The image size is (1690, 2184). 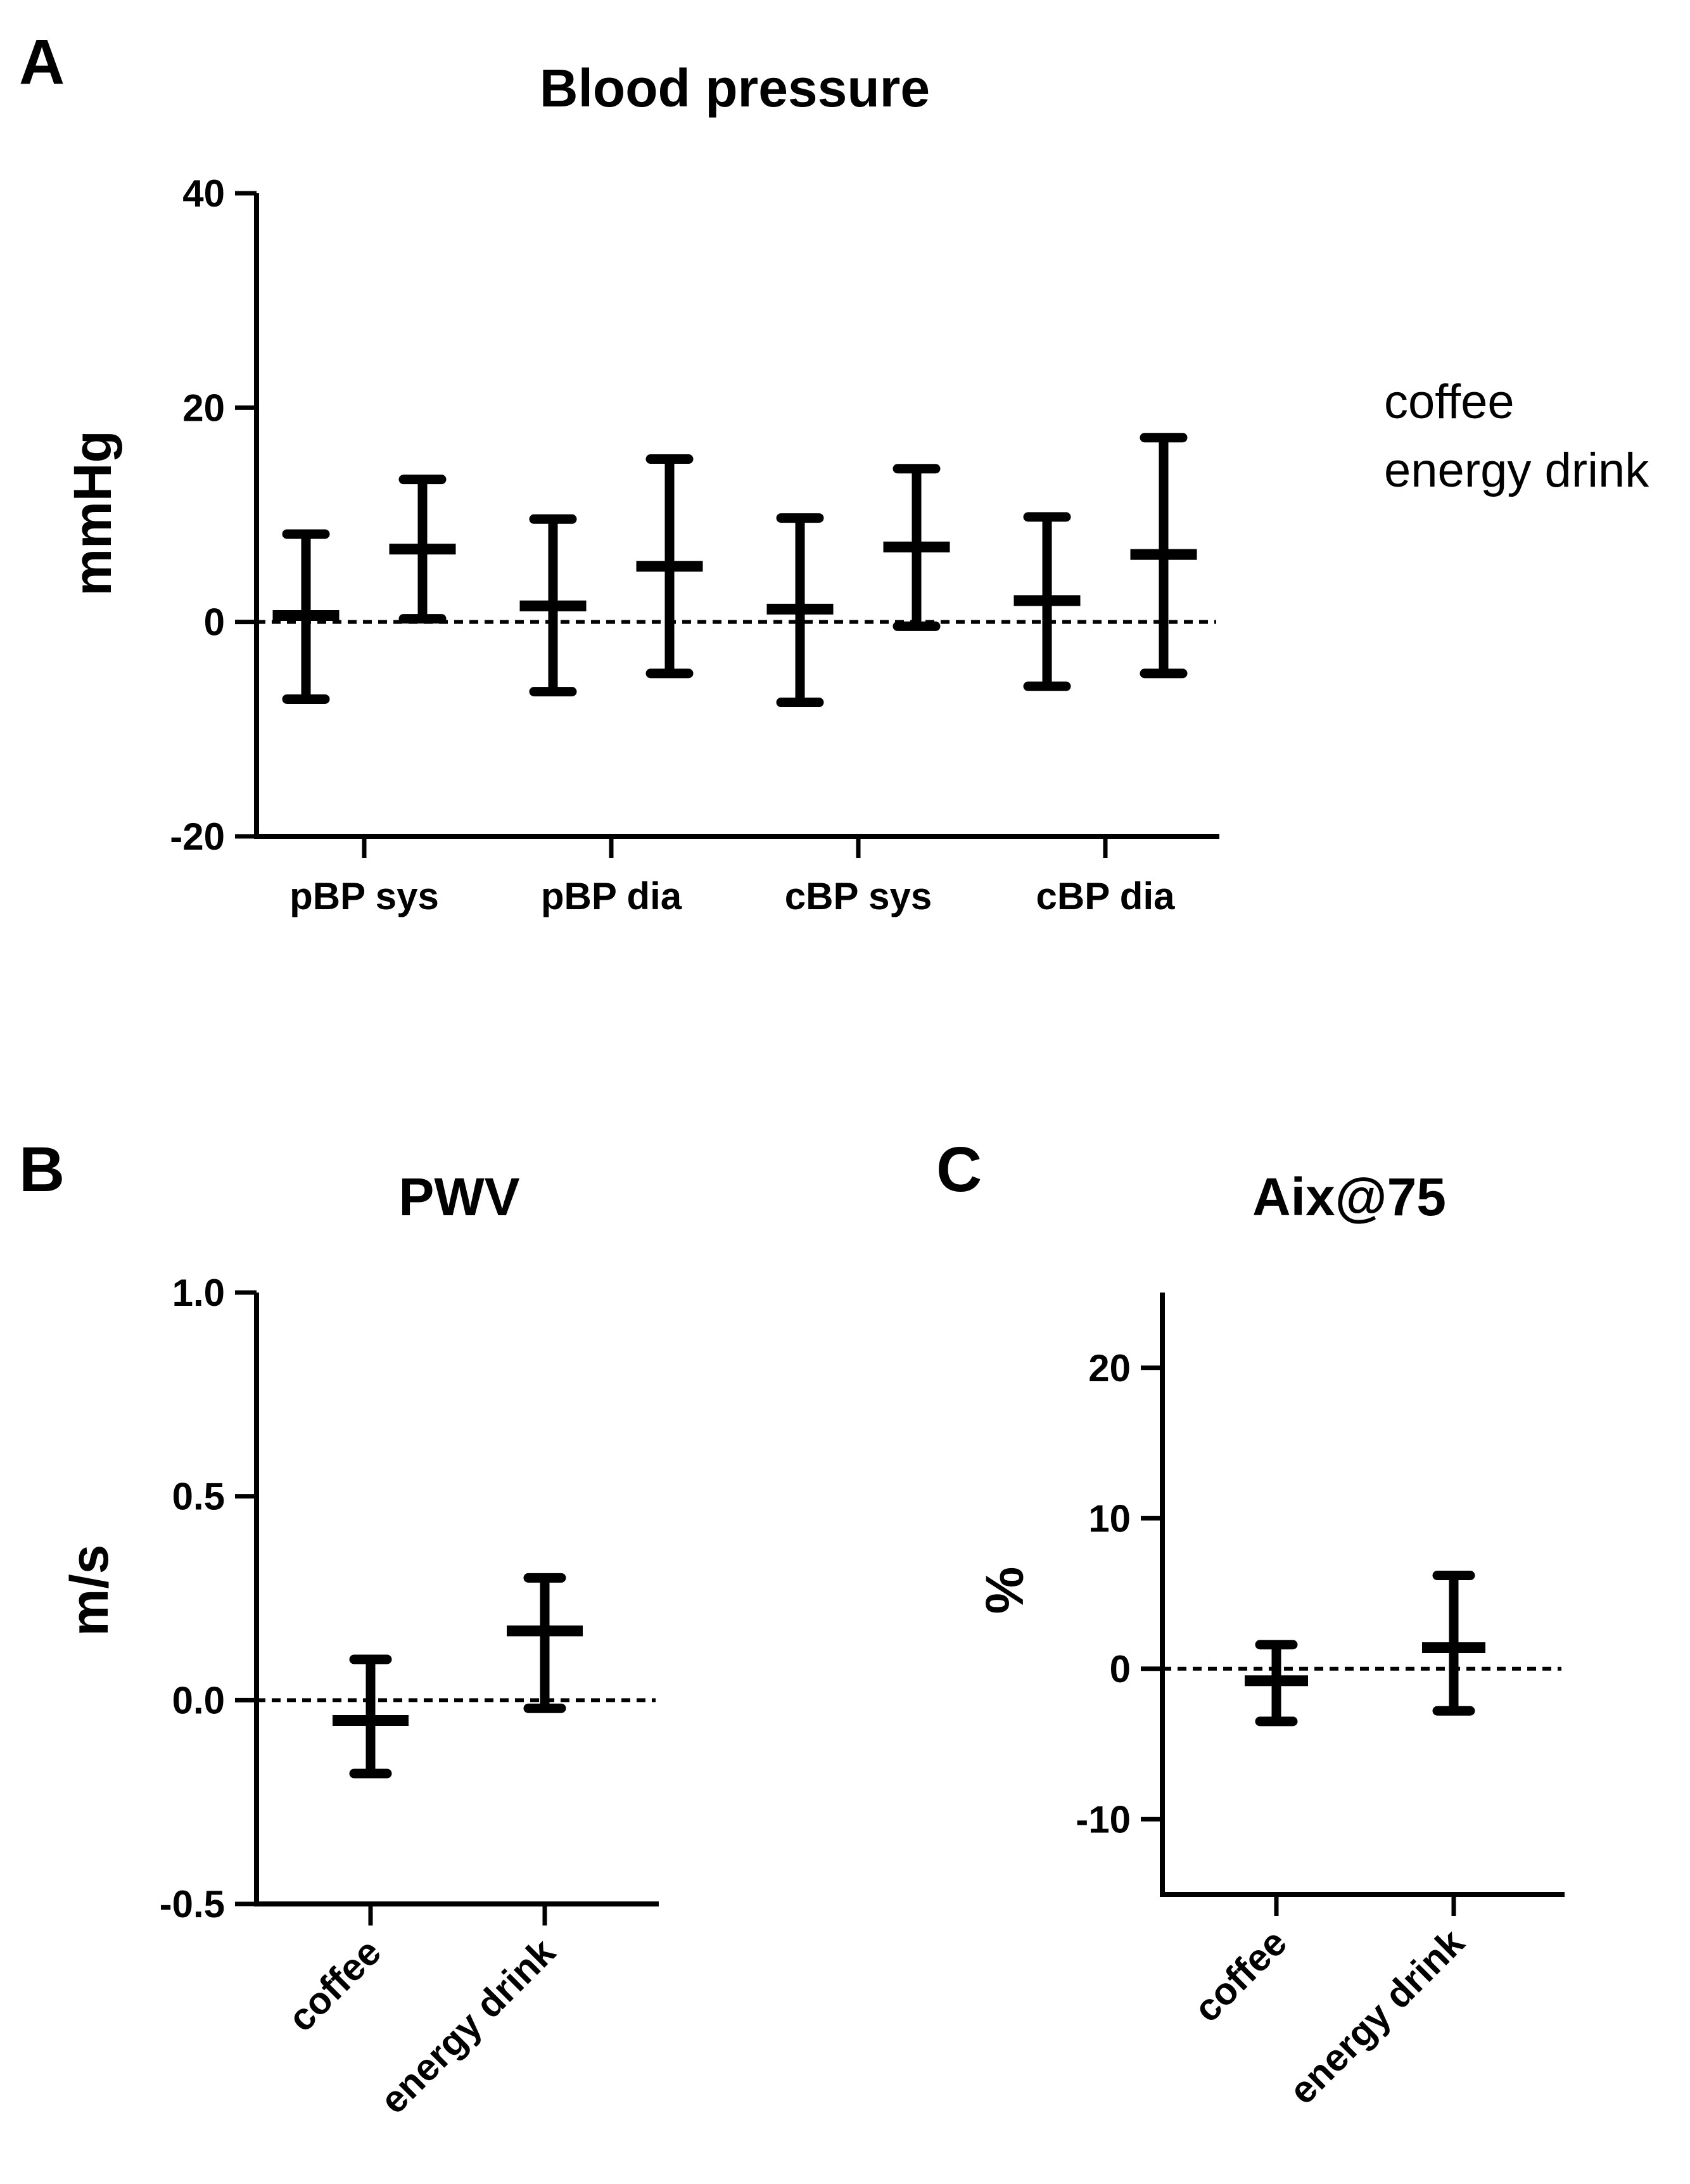 What do you see at coordinates (458, 1197) in the screenshot?
I see `chart-title-b: PWV` at bounding box center [458, 1197].